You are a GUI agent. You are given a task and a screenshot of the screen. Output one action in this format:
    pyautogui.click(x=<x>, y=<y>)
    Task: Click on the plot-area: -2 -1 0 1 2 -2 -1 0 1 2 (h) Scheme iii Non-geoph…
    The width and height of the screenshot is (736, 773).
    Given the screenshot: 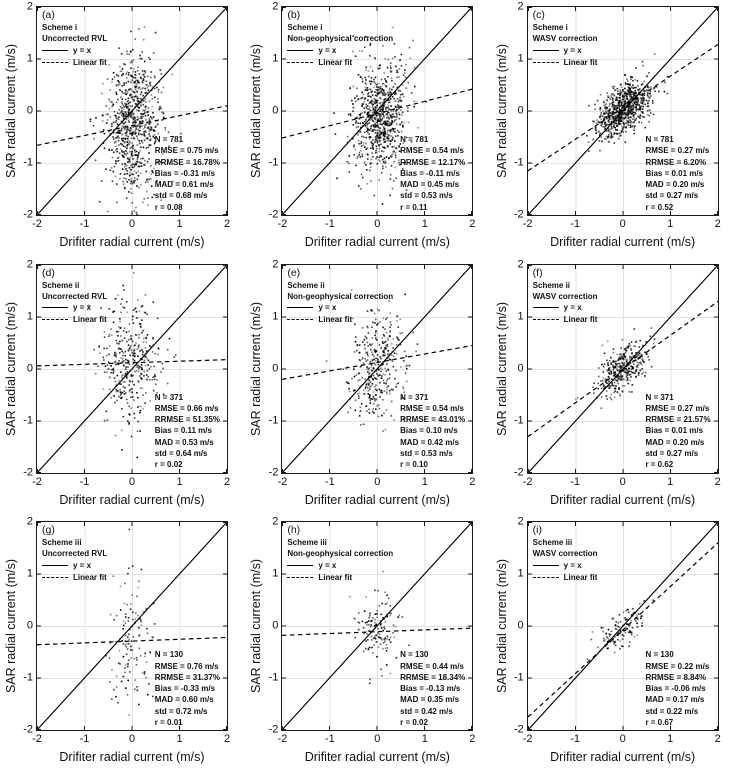 What is the action you would take?
    pyautogui.click(x=372, y=630)
    